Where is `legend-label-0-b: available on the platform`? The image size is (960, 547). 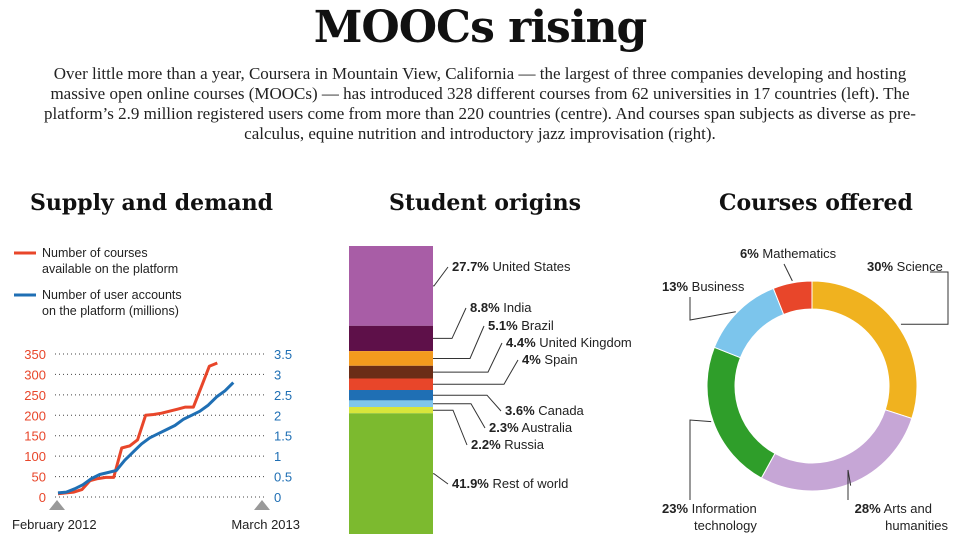 legend-label-0-b: available on the platform is located at coordinates (110, 269).